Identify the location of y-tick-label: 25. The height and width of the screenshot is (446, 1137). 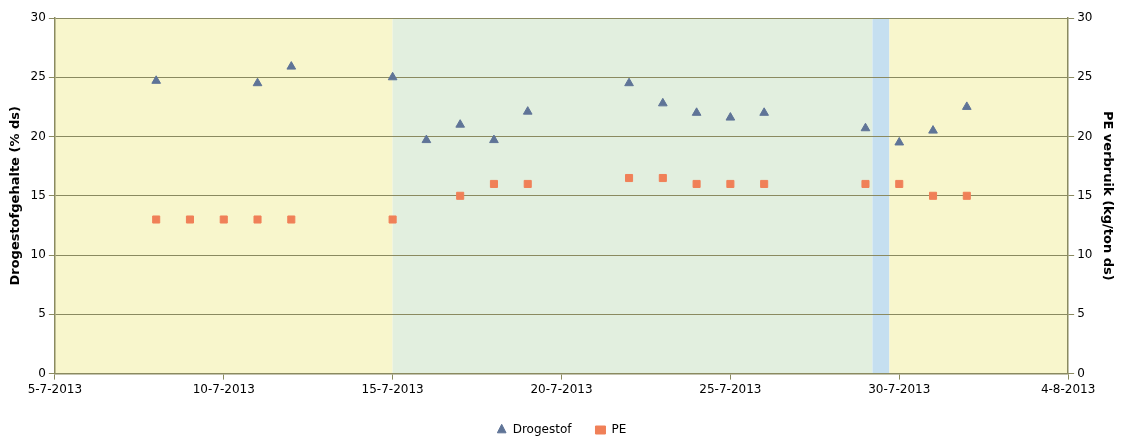
(38, 76).